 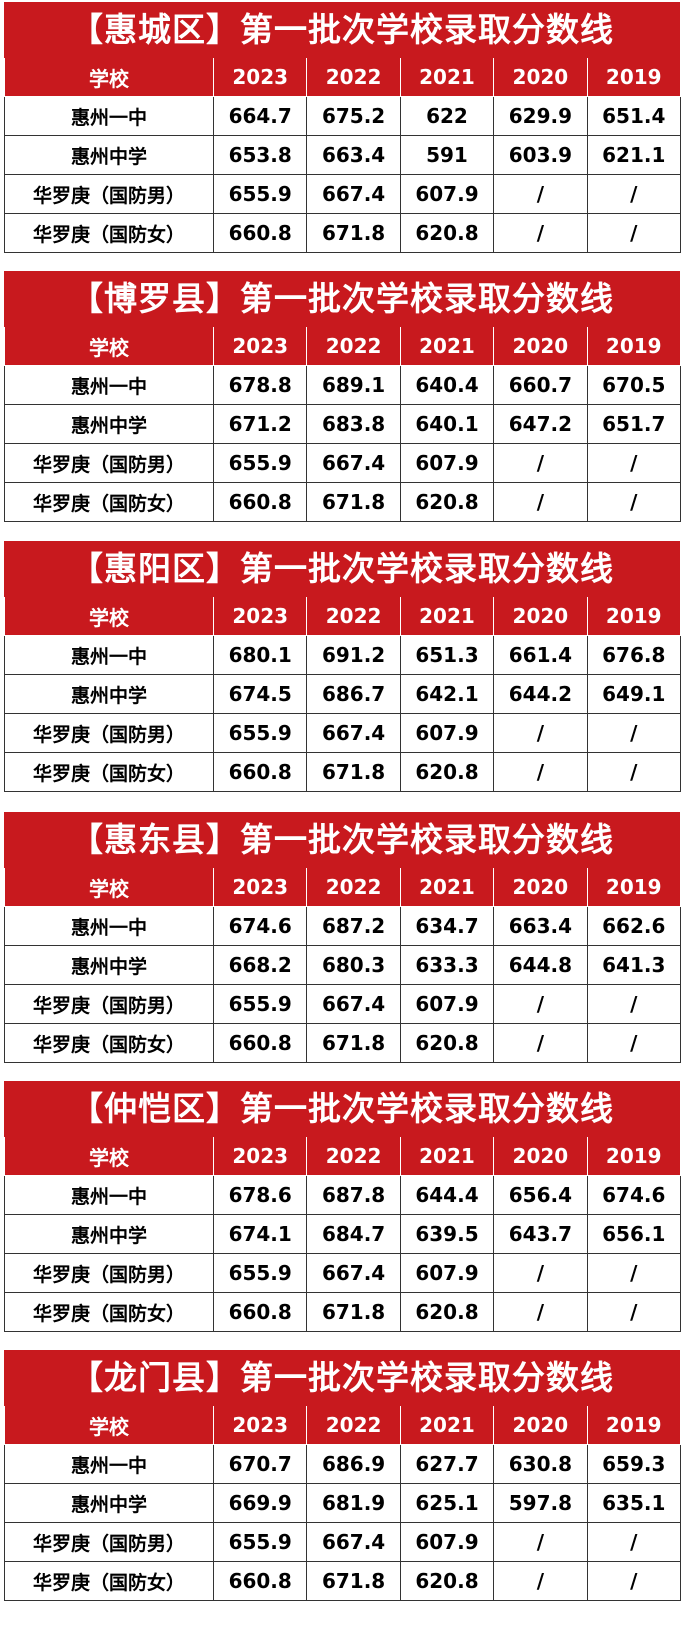 I want to click on score-cell: 663.4, so click(x=540, y=926).